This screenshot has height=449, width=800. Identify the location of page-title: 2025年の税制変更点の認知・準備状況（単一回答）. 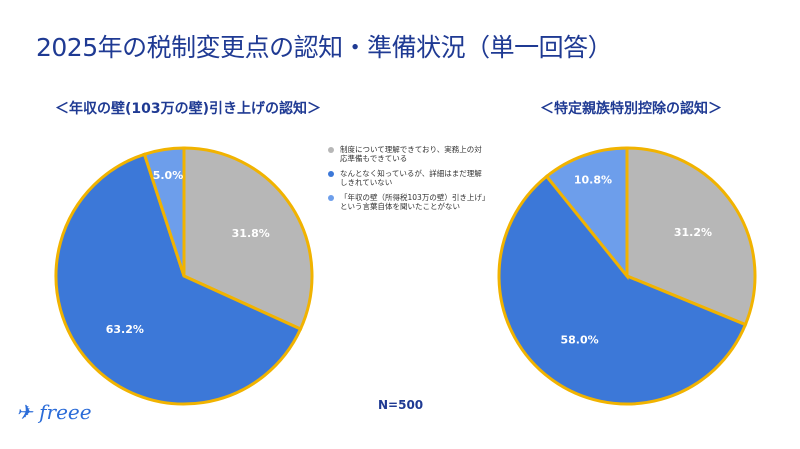
(324, 47).